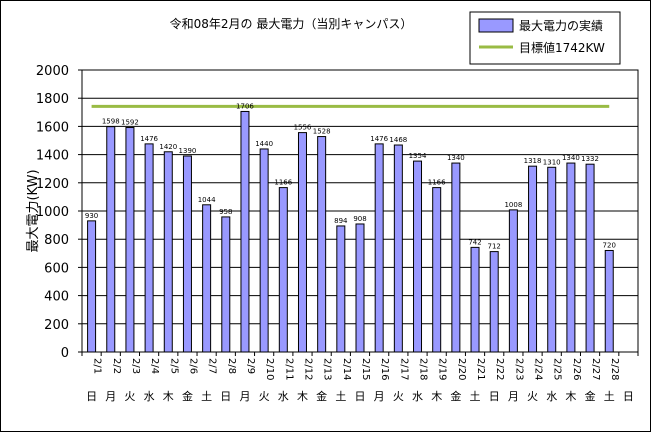 This screenshot has width=651, height=432. What do you see at coordinates (494, 247) in the screenshot?
I see `data-label: 712` at bounding box center [494, 247].